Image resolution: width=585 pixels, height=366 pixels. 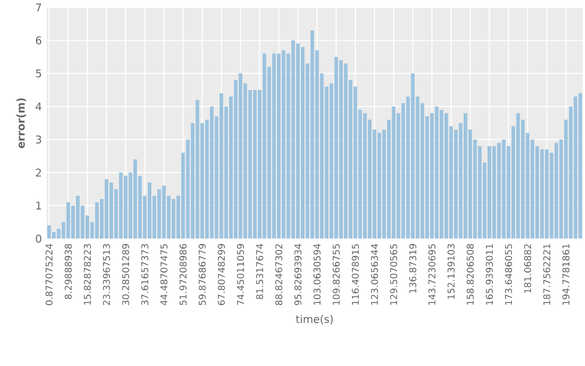 What do you see at coordinates (183, 274) in the screenshot?
I see `x-tick-label: 51.97208986` at bounding box center [183, 274].